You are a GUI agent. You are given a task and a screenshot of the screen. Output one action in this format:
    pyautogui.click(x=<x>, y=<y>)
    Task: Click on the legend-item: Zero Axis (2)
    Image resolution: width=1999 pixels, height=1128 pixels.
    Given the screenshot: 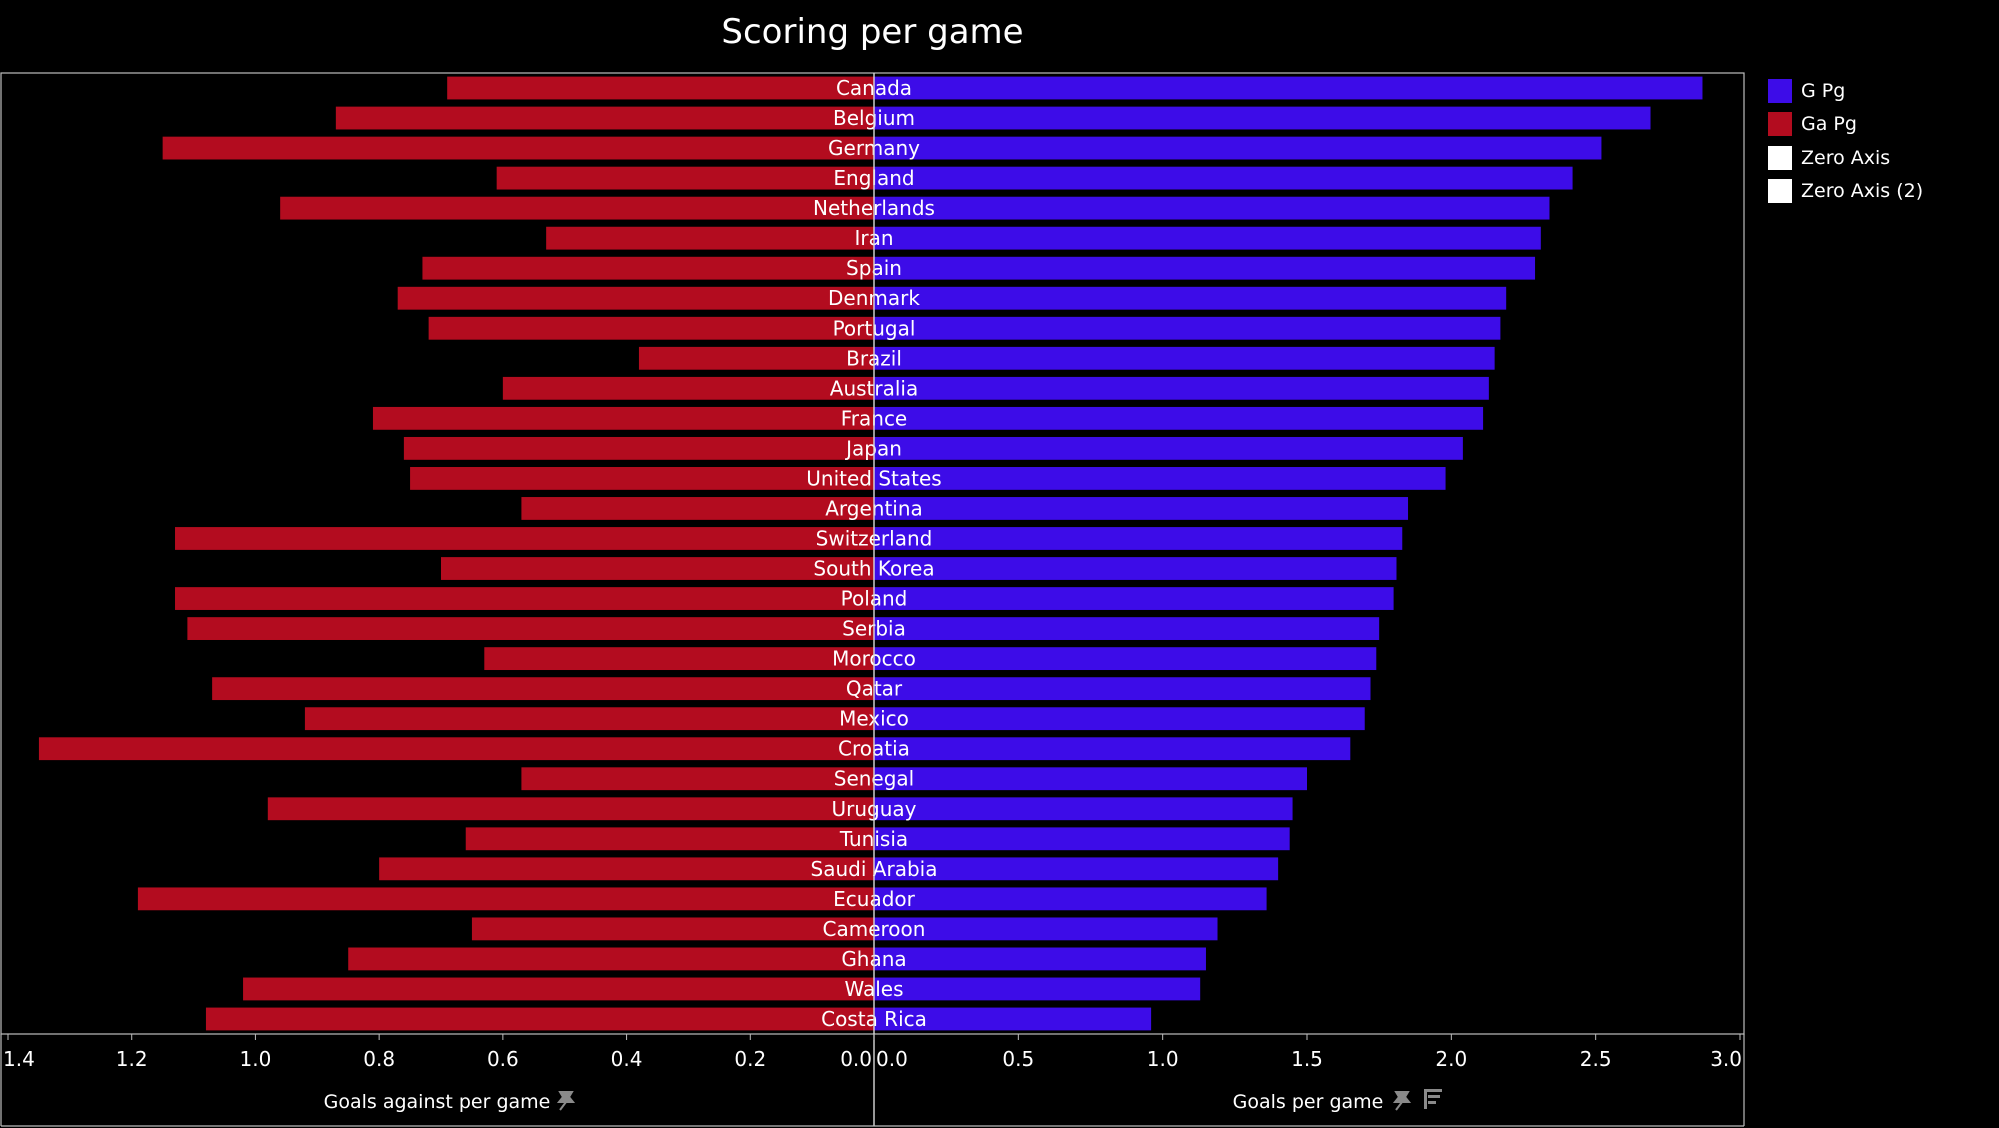 What is the action you would take?
    pyautogui.click(x=1845, y=192)
    